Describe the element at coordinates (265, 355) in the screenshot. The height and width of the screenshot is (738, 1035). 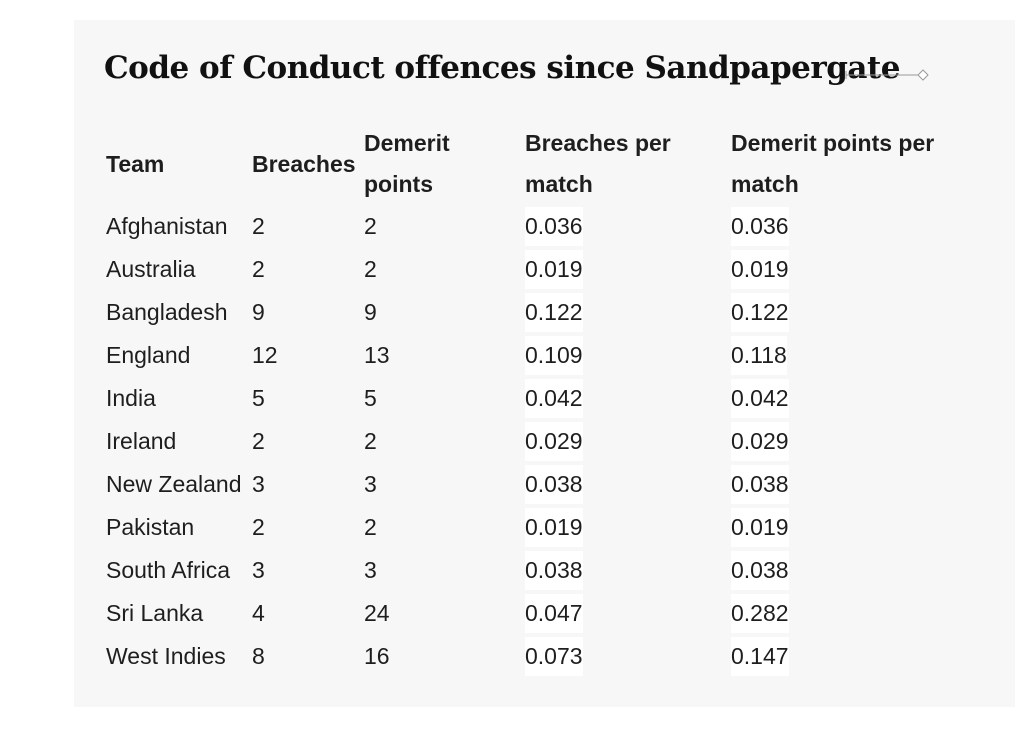
I see `cell-breaches: 12` at that location.